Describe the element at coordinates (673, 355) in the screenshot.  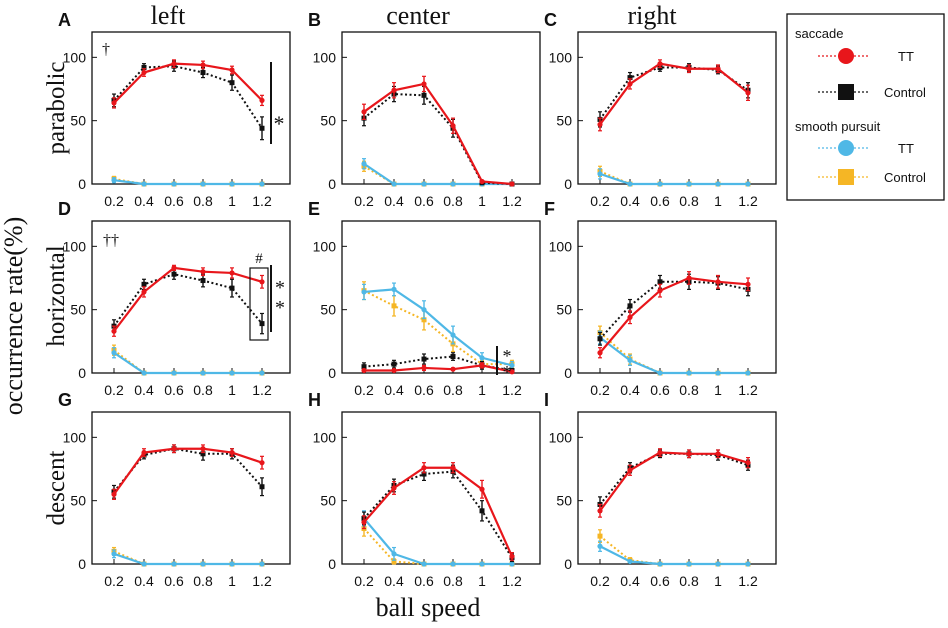
I see `panel-f-smooth-tt-line` at that location.